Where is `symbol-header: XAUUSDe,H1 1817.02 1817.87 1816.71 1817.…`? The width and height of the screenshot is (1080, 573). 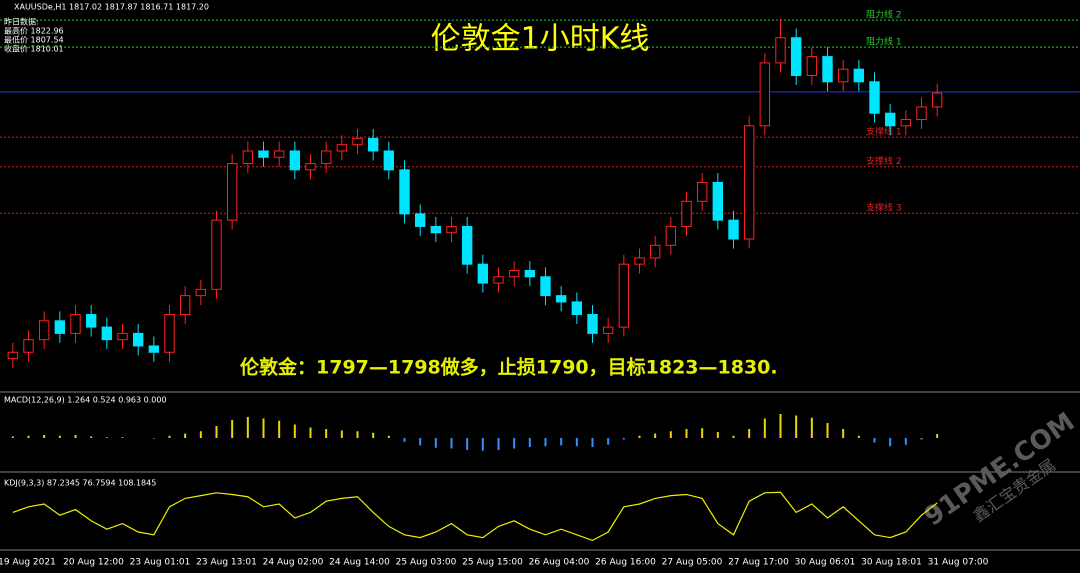 symbol-header: XAUUSDe,H1 1817.02 1817.87 1816.71 1817.… is located at coordinates (111, 7).